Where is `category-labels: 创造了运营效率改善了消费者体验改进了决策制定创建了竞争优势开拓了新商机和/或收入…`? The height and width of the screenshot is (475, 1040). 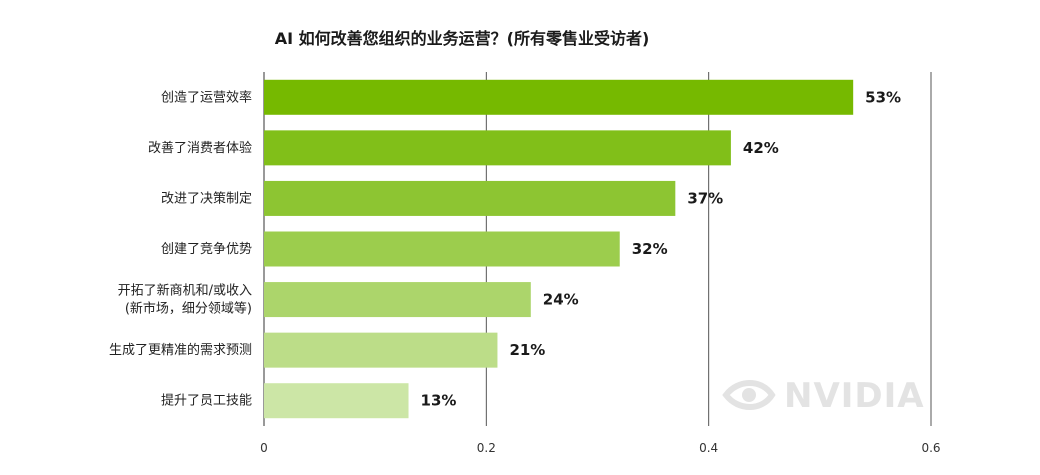
category-labels: 创造了运营效率改善了消费者体验改进了决策制定创建了竞争优势开拓了新商机和/或收入… is located at coordinates (180, 248).